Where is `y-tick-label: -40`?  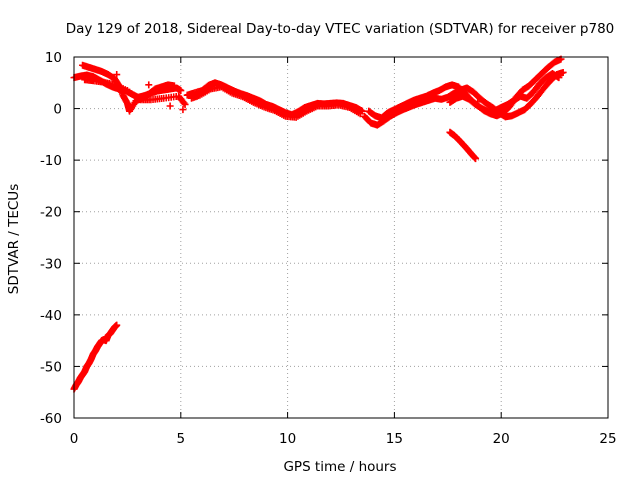 y-tick-label: -40 is located at coordinates (51, 316).